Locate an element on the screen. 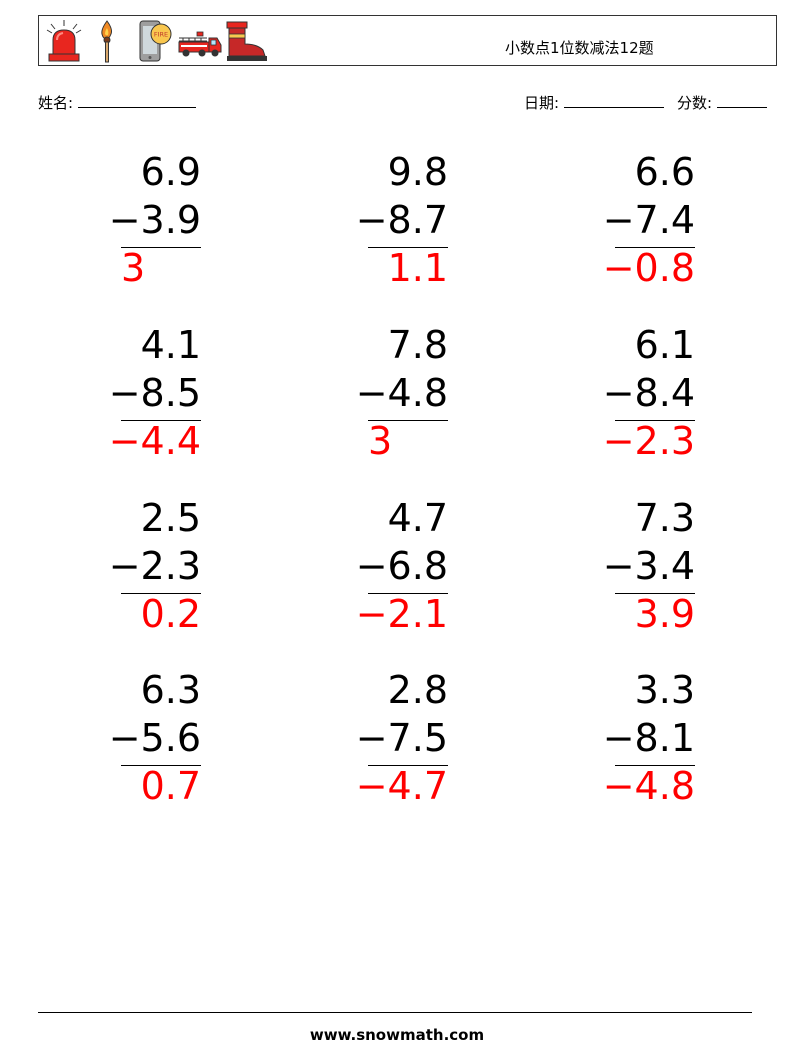  fire-truck-icon is located at coordinates (200, 44).